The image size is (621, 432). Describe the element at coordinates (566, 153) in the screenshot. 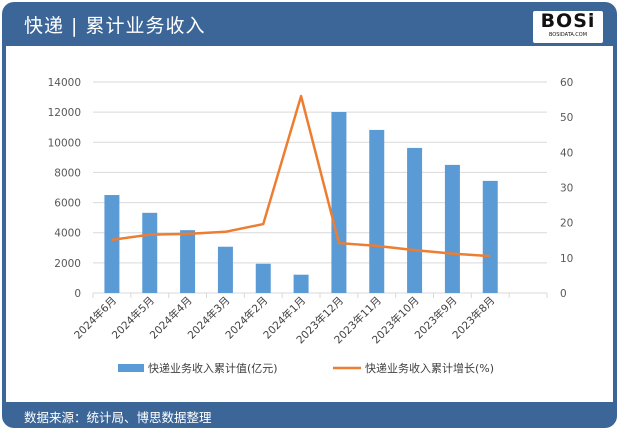

I see `y-right-tick-label: 40` at that location.